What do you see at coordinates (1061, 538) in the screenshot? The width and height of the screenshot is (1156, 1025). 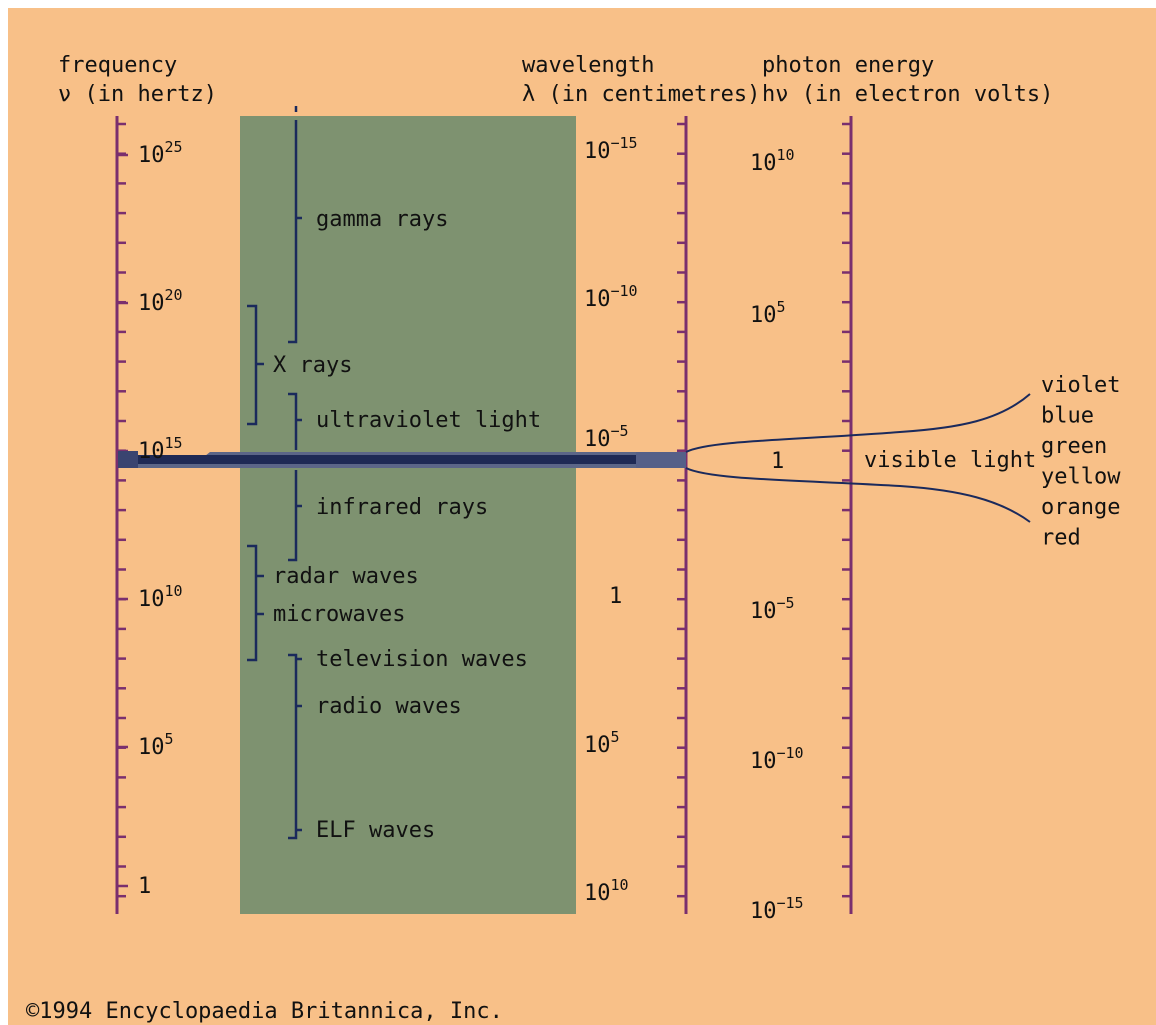 I see `visible-color-red: red` at bounding box center [1061, 538].